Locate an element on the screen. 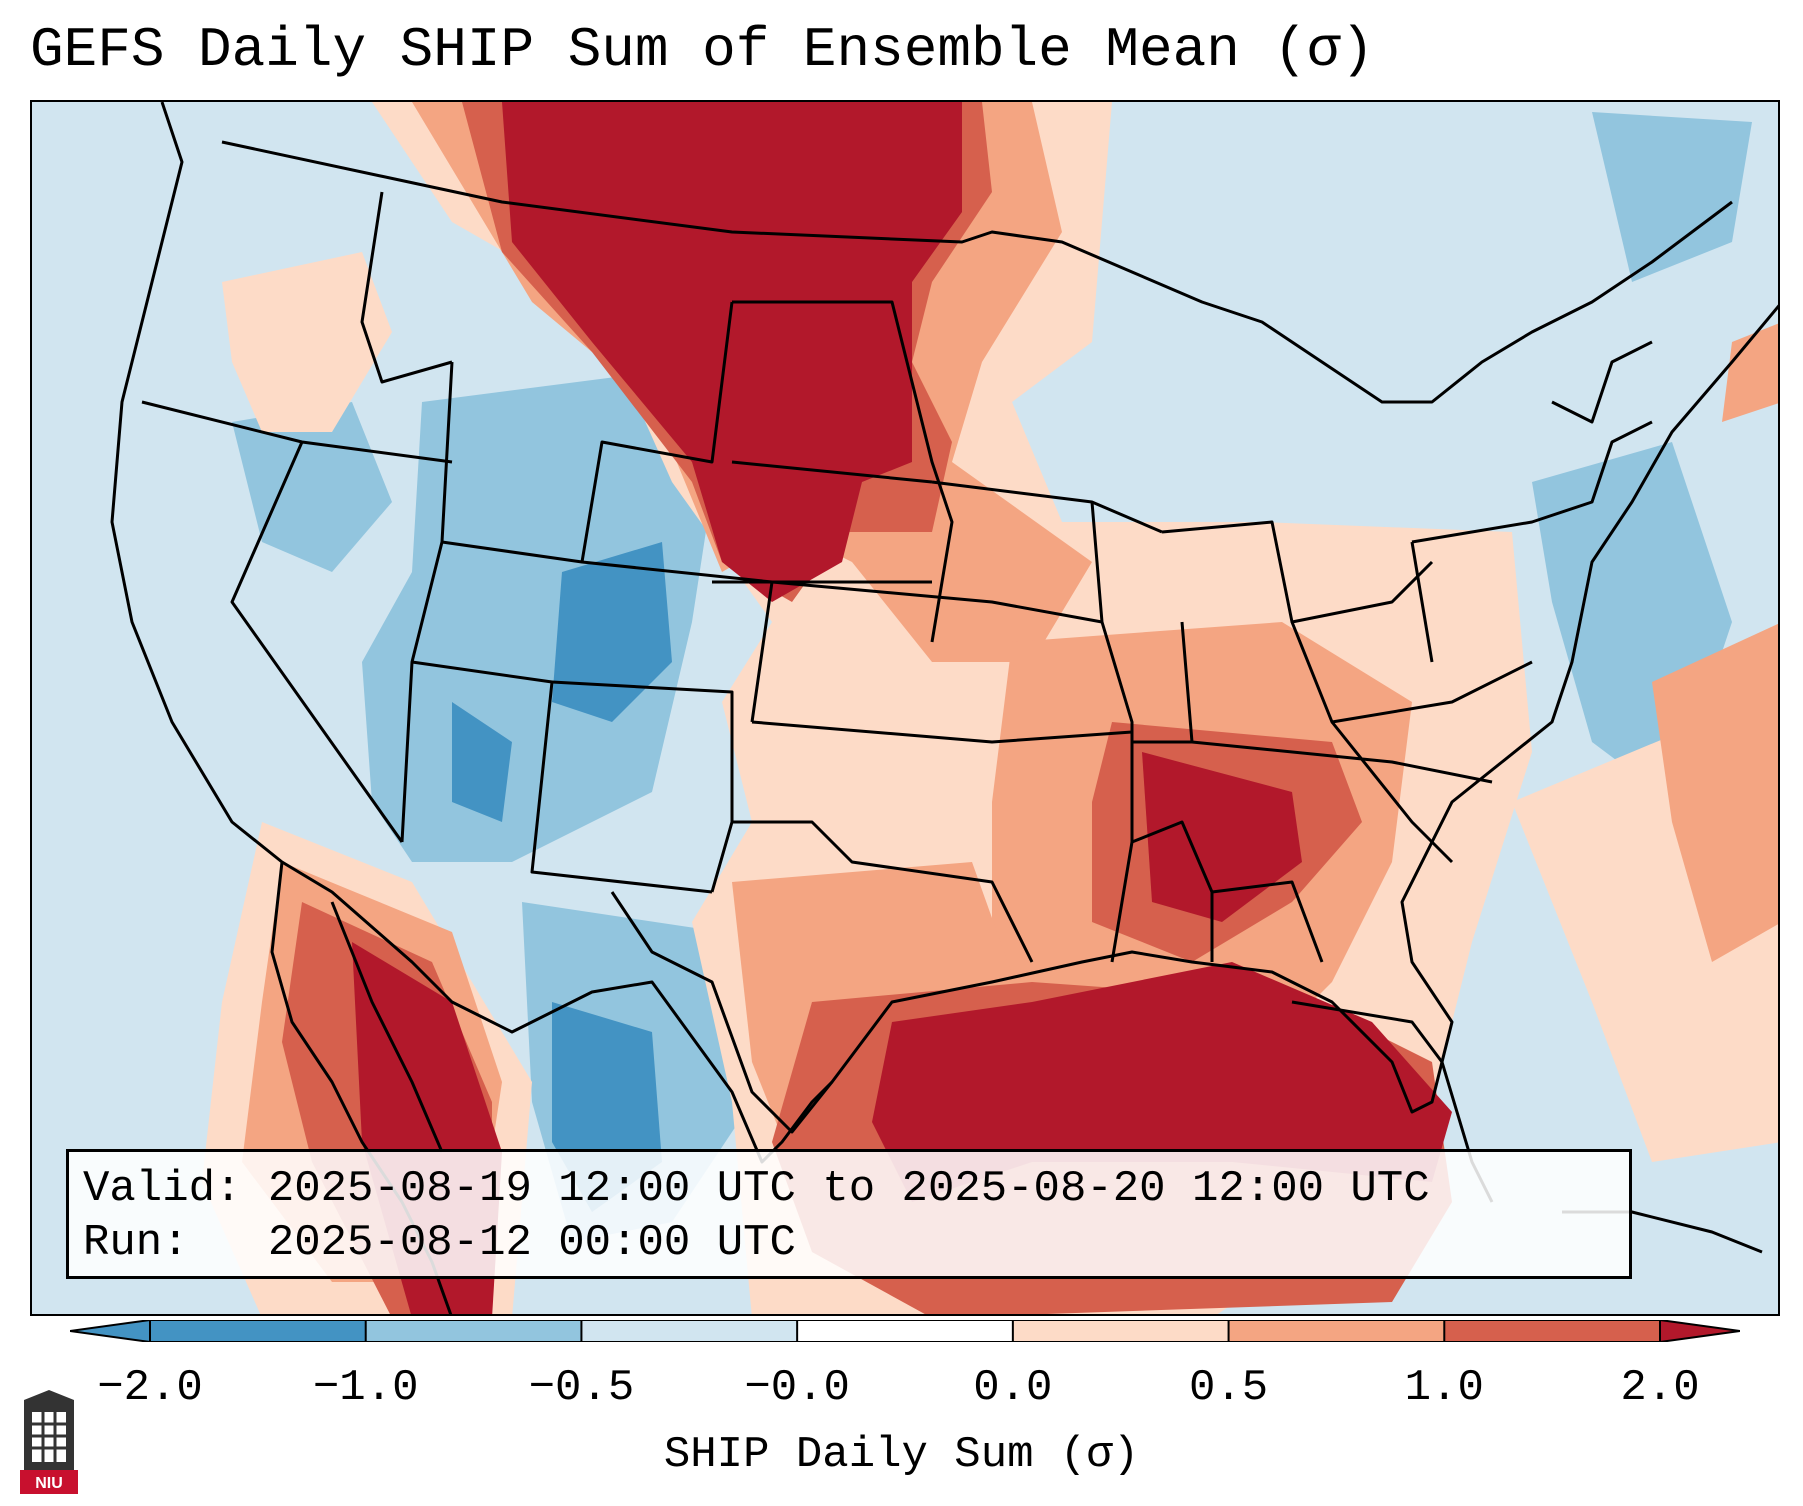  run-time-text: Run: 2025-08-12 00:00 UTC is located at coordinates (439, 1243).